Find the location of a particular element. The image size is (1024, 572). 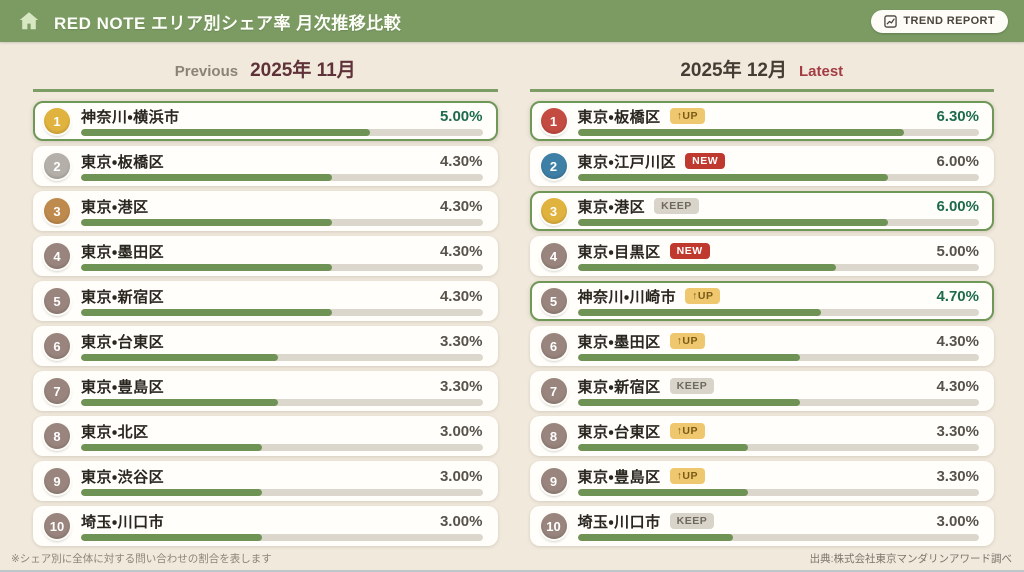

page-title: RED NOTE エリア別シェア率 月次推移比較 is located at coordinates (228, 23).